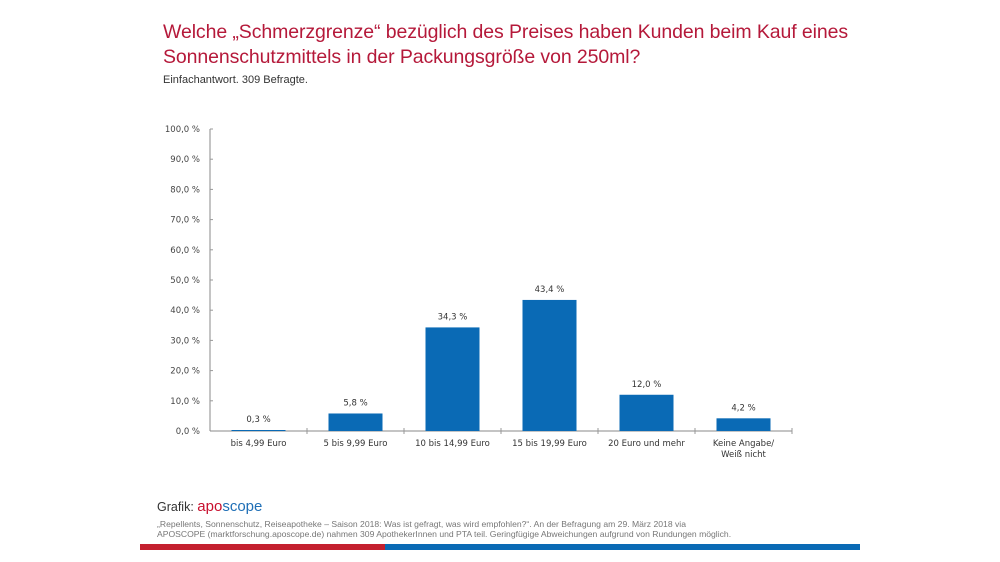 The width and height of the screenshot is (1000, 562). What do you see at coordinates (188, 432) in the screenshot?
I see `y-tick-label: 0,0 %` at bounding box center [188, 432].